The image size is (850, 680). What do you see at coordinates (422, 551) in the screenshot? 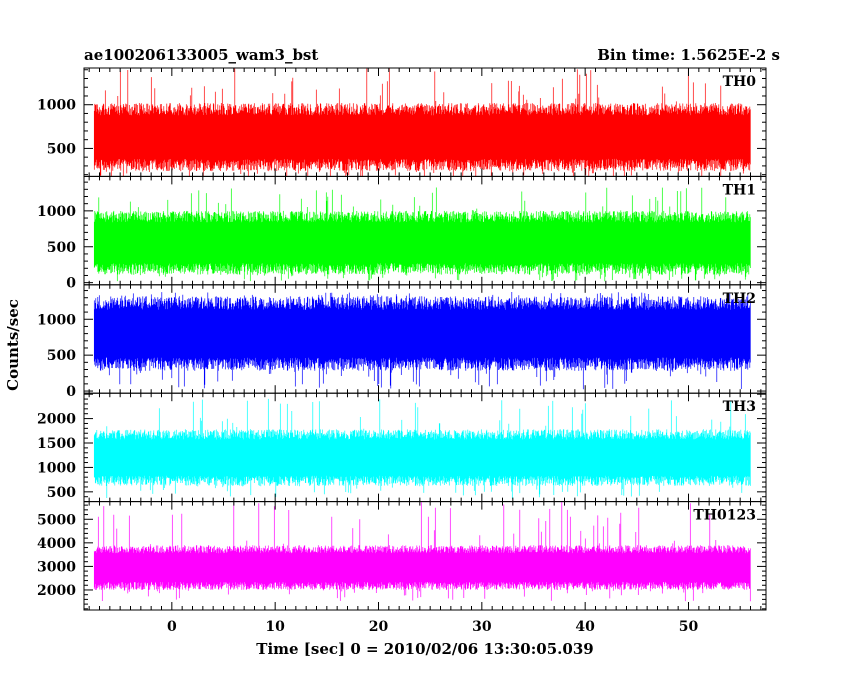
I see `series-th0123-trace` at bounding box center [422, 551].